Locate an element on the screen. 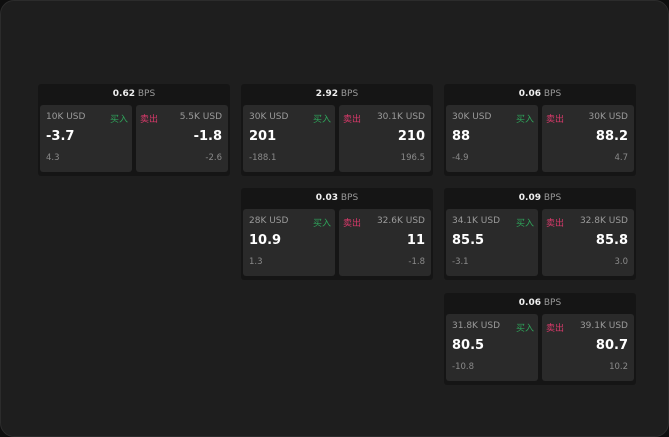 This screenshot has height=437, width=669. buy-change: 4.3 is located at coordinates (53, 158).